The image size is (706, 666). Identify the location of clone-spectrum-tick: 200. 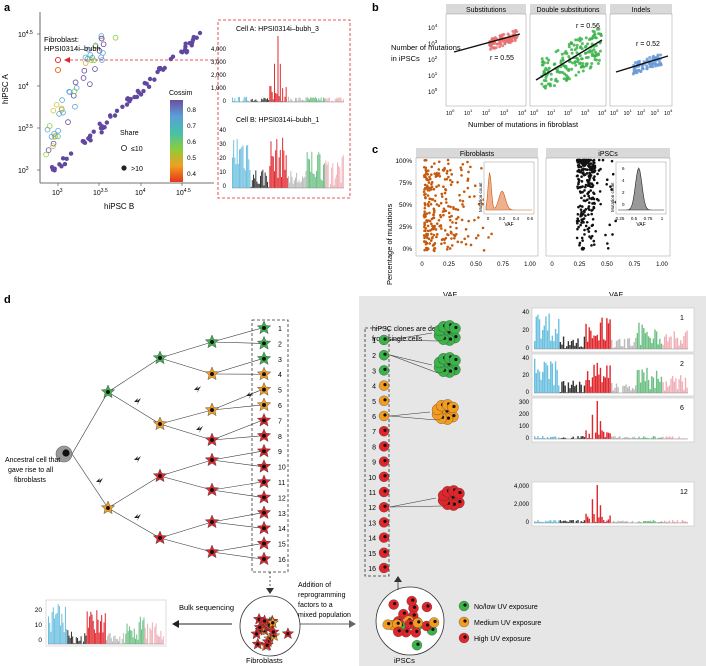
(524, 415).